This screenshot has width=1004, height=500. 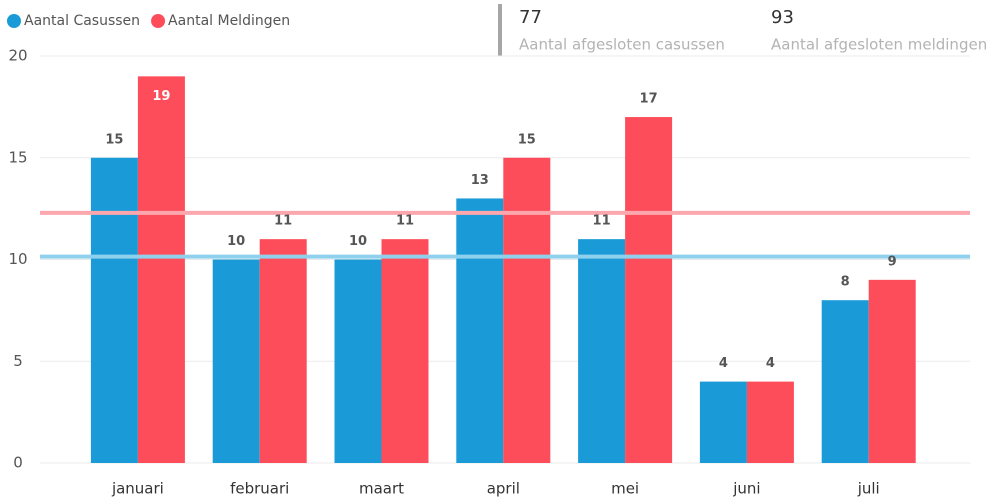 I want to click on x-tick-label: juni, so click(x=746, y=489).